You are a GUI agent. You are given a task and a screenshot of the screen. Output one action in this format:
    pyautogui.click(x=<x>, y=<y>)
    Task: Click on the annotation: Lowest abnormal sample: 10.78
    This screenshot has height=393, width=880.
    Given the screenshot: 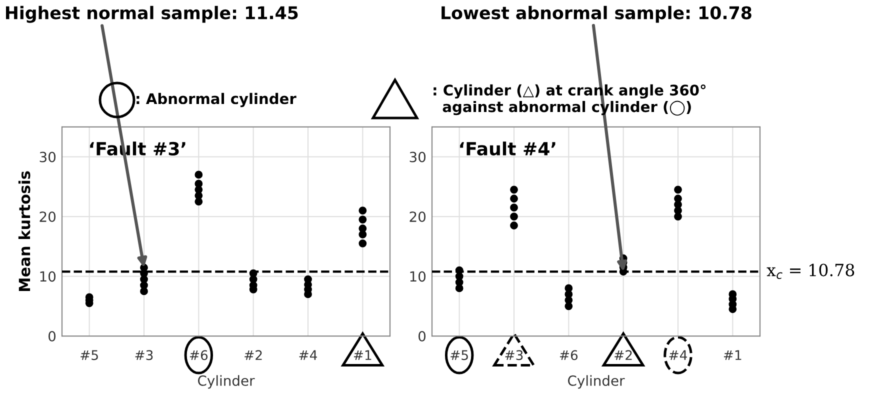 What is the action you would take?
    pyautogui.click(x=597, y=14)
    